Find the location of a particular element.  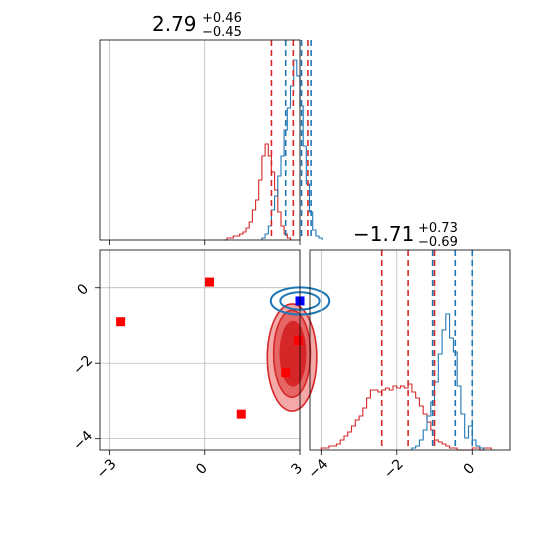

title-p1-value: −1.71 is located at coordinates (383, 234).